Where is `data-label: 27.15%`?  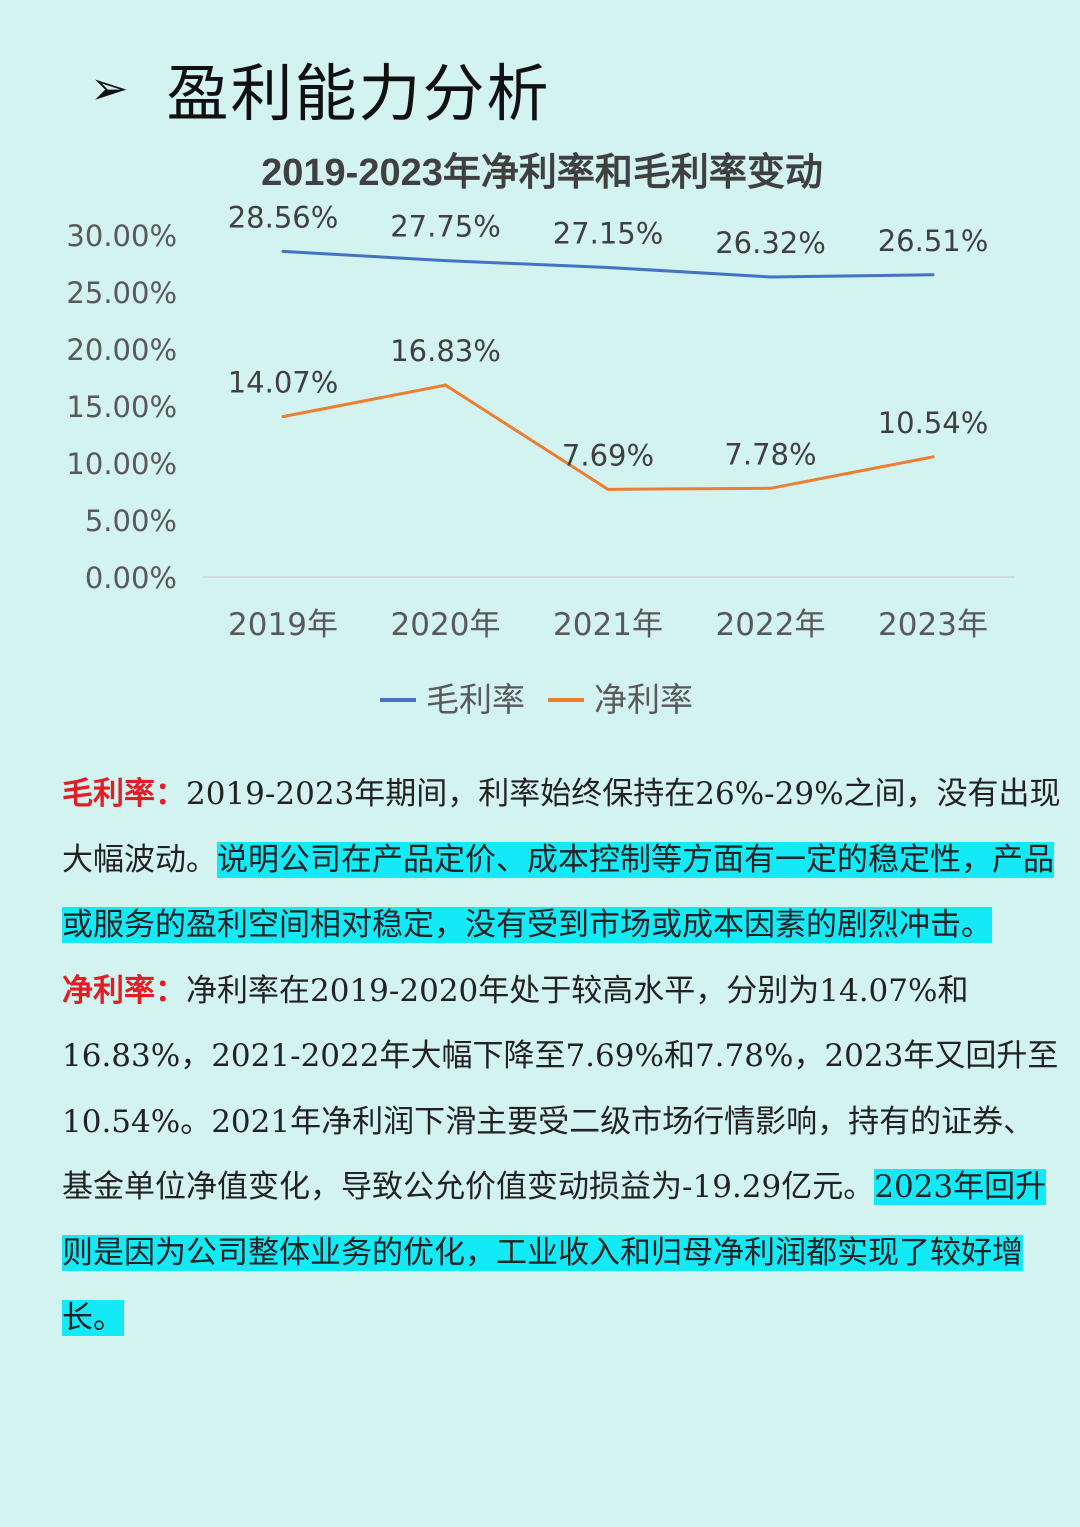
data-label: 27.15% is located at coordinates (608, 233).